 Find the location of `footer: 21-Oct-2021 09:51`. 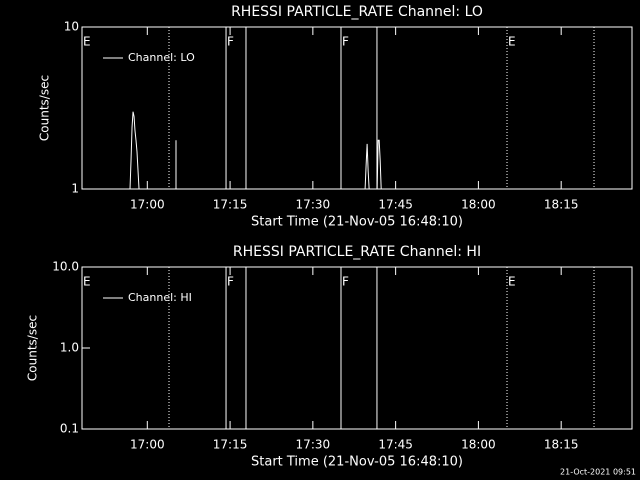

footer: 21-Oct-2021 09:51 is located at coordinates (598, 472).